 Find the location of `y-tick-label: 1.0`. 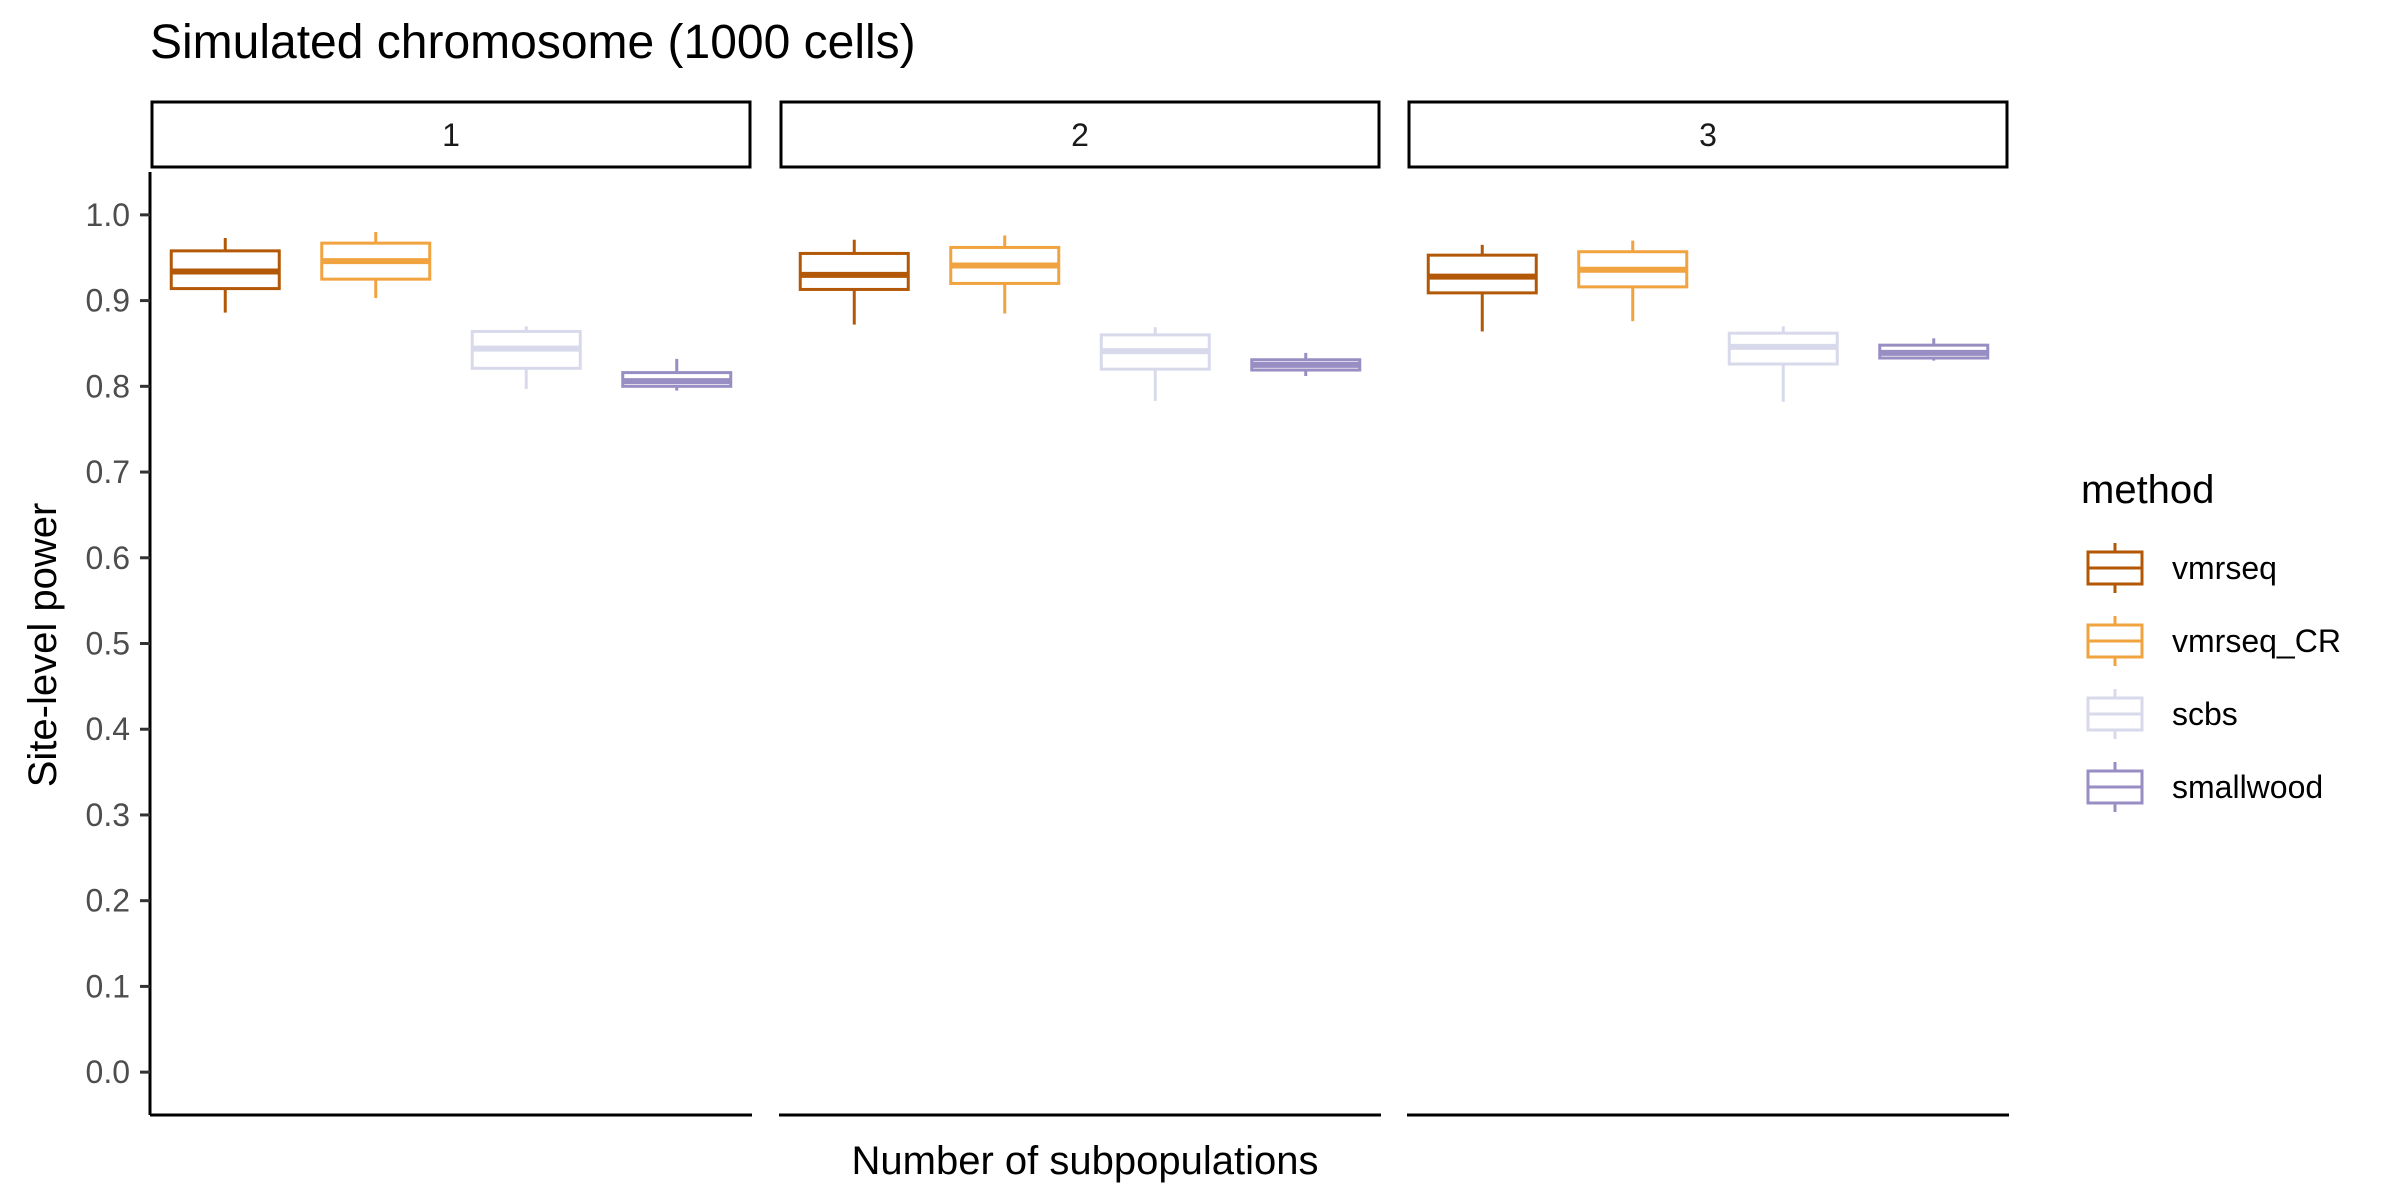

y-tick-label: 1.0 is located at coordinates (108, 215).